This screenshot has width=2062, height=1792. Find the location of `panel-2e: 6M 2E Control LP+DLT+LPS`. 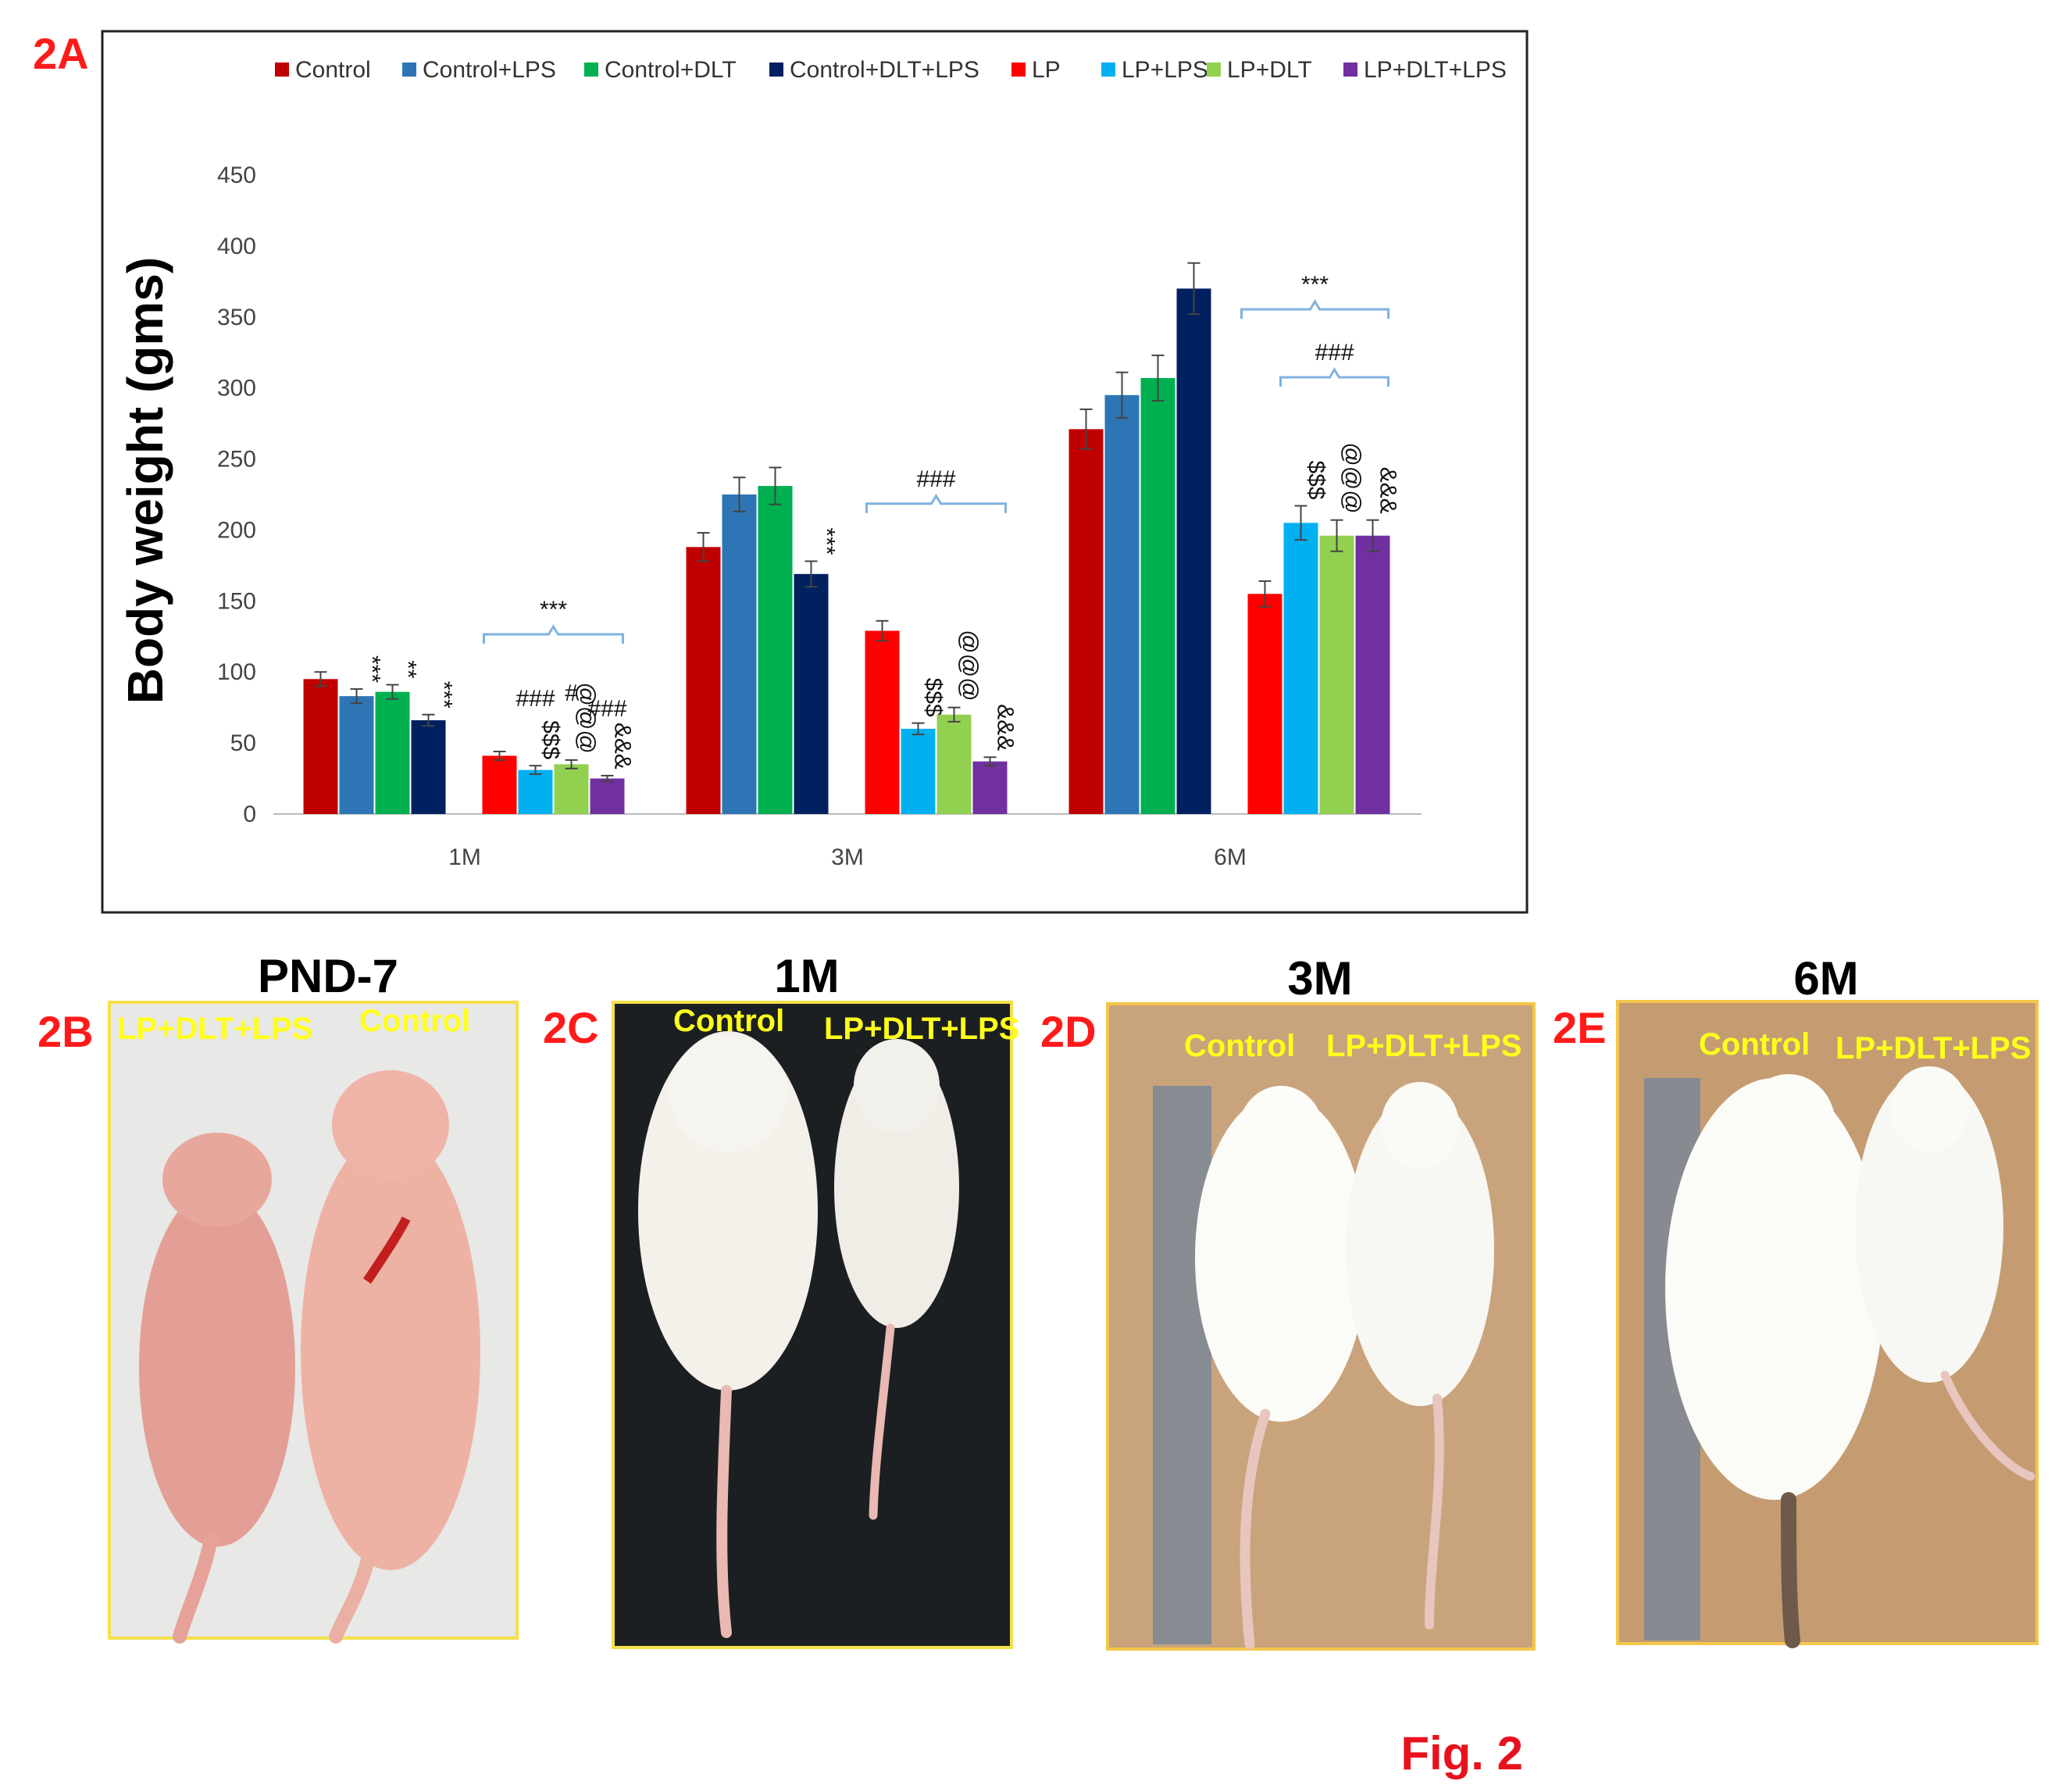

panel-2e: 6M 2E Control LP+DLT+LPS is located at coordinates (1796, 1300).